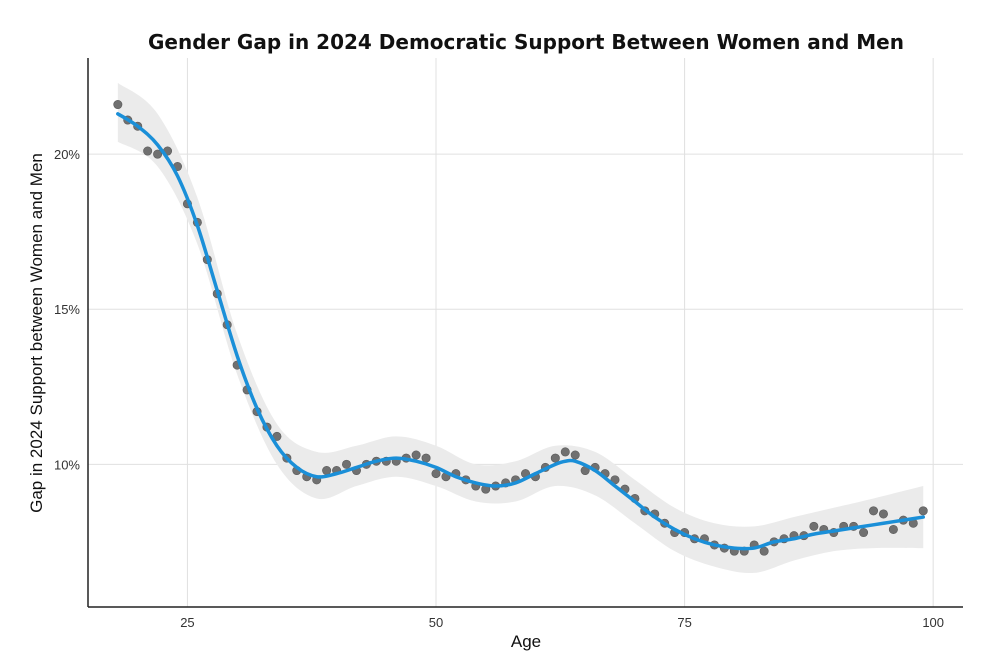 This screenshot has width=1000, height=664. Describe the element at coordinates (67, 154) in the screenshot. I see `y-tick-label: 20%` at that location.